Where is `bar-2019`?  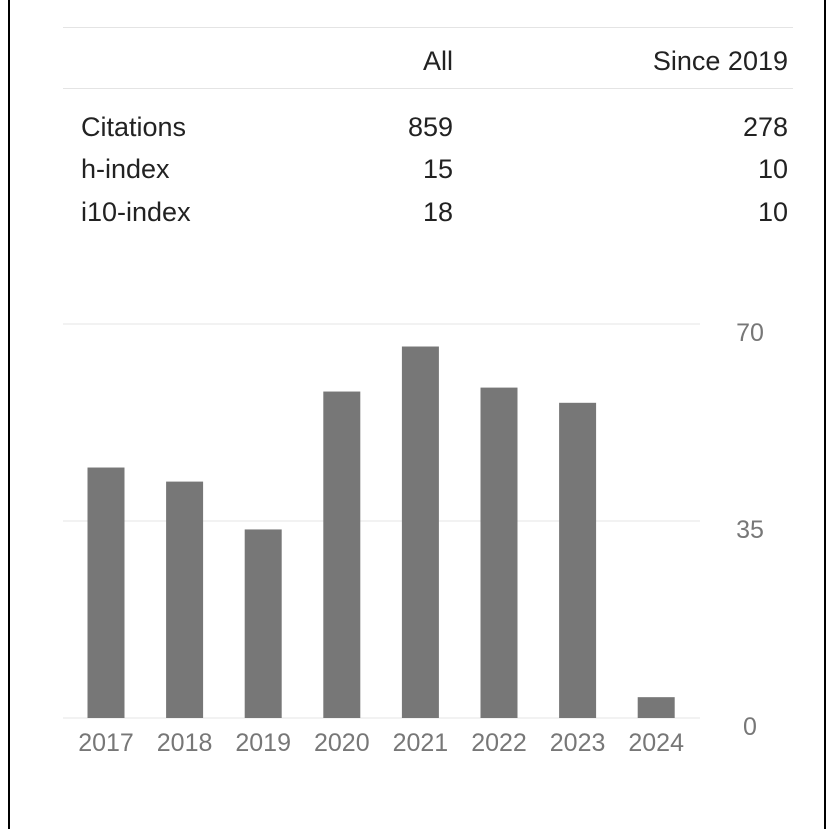
bar-2019 is located at coordinates (263, 623).